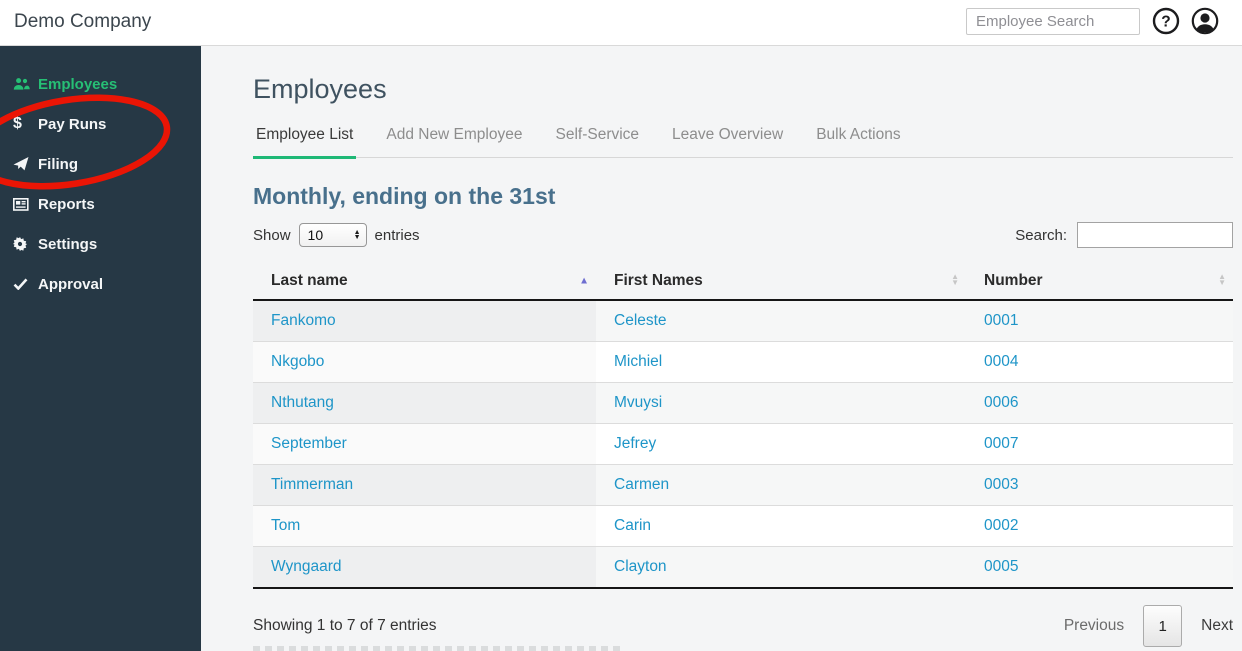 This screenshot has height=651, width=1242. What do you see at coordinates (858, 134) in the screenshot?
I see `tab-bulk-actions: Bulk Actions` at bounding box center [858, 134].